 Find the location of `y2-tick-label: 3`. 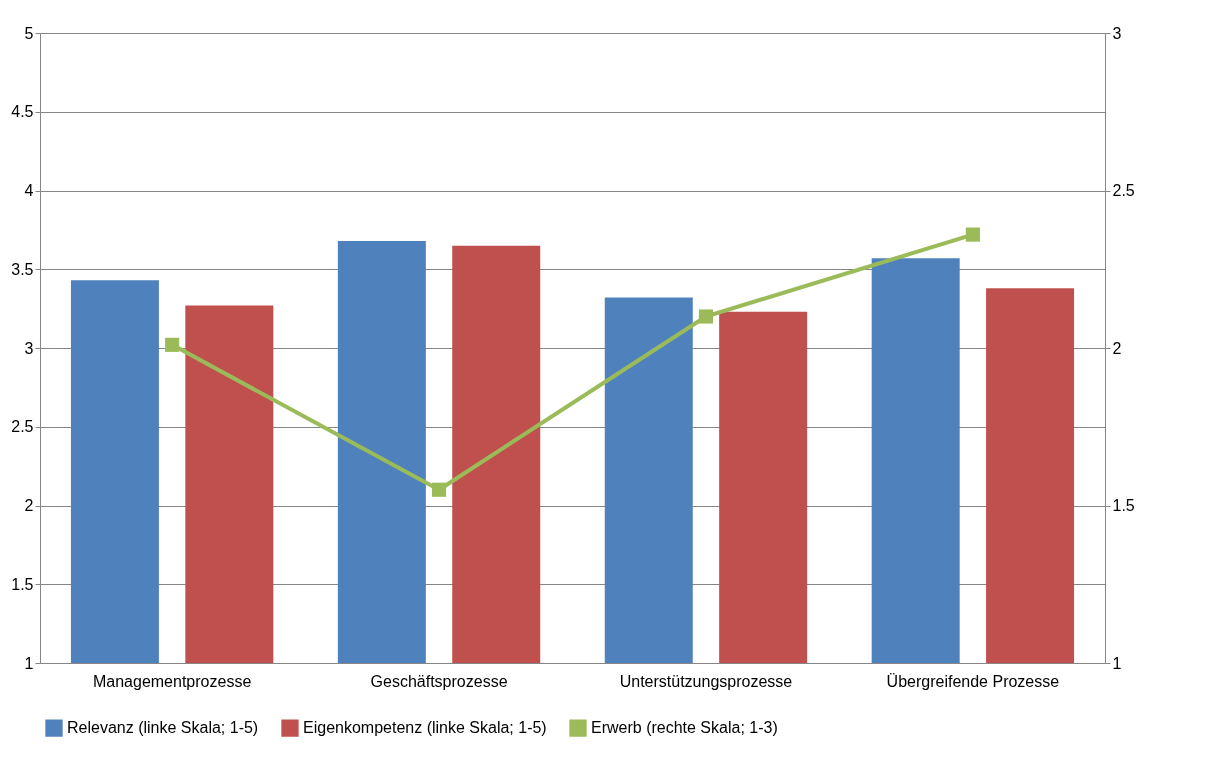

y2-tick-label: 3 is located at coordinates (1117, 33).